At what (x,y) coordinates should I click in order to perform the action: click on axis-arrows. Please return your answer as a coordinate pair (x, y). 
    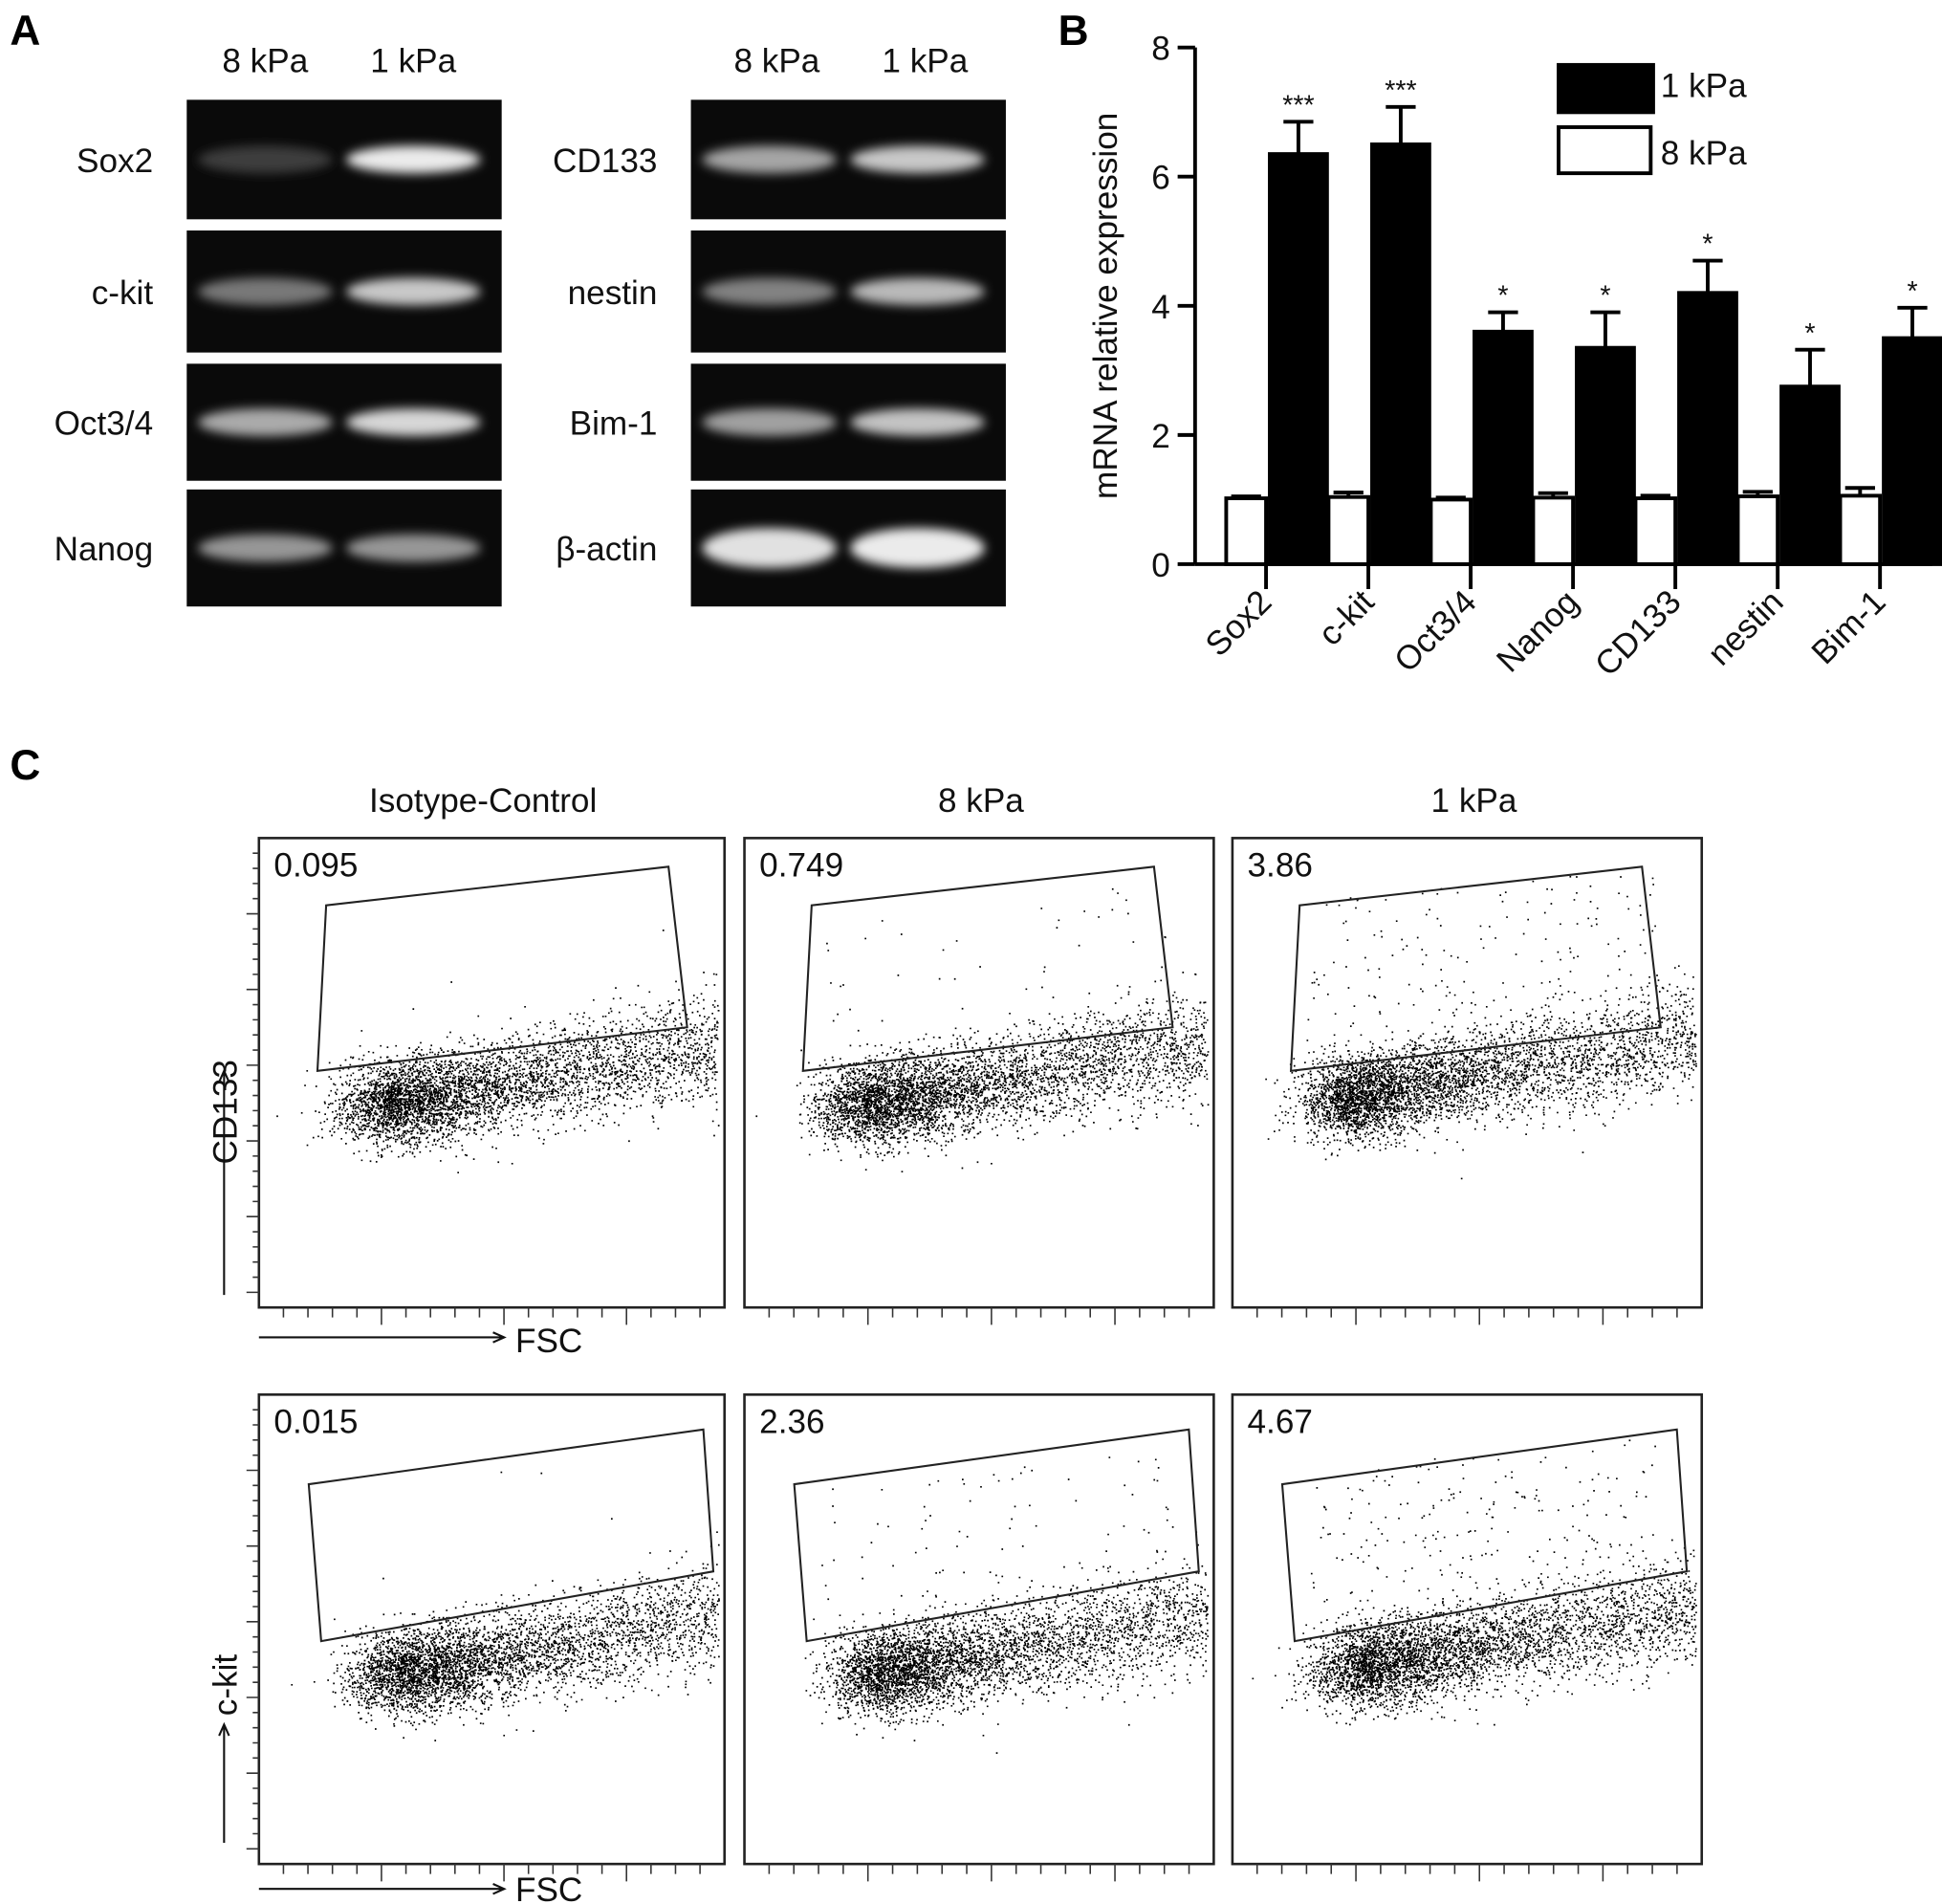
    Looking at the image, I should click on (363, 1482).